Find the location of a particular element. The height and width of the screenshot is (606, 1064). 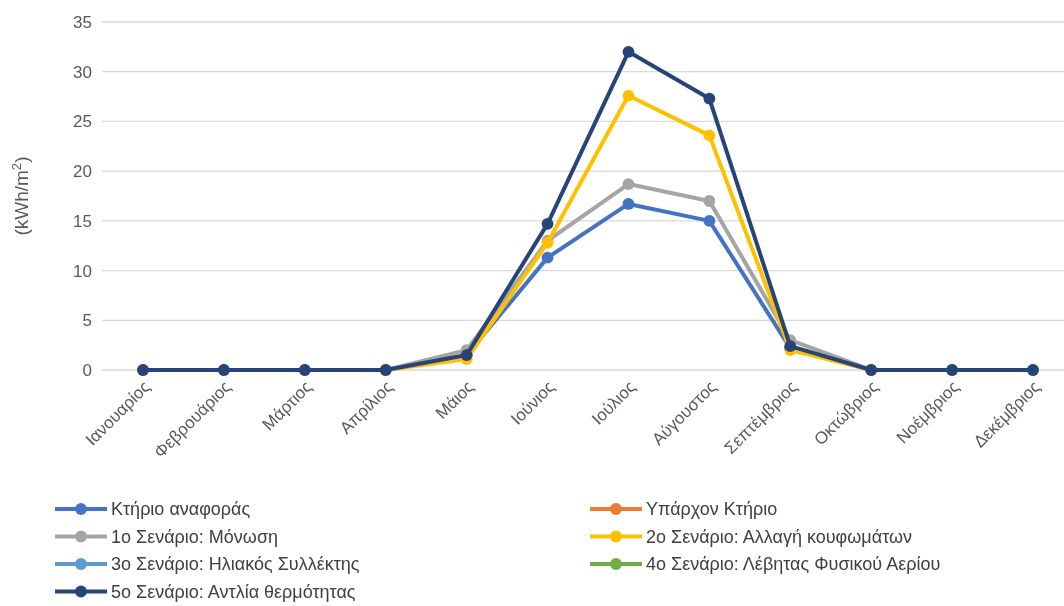

legend-label: 3ο Σενάριο: Ηλιακός Συλλέκτης is located at coordinates (235, 564).